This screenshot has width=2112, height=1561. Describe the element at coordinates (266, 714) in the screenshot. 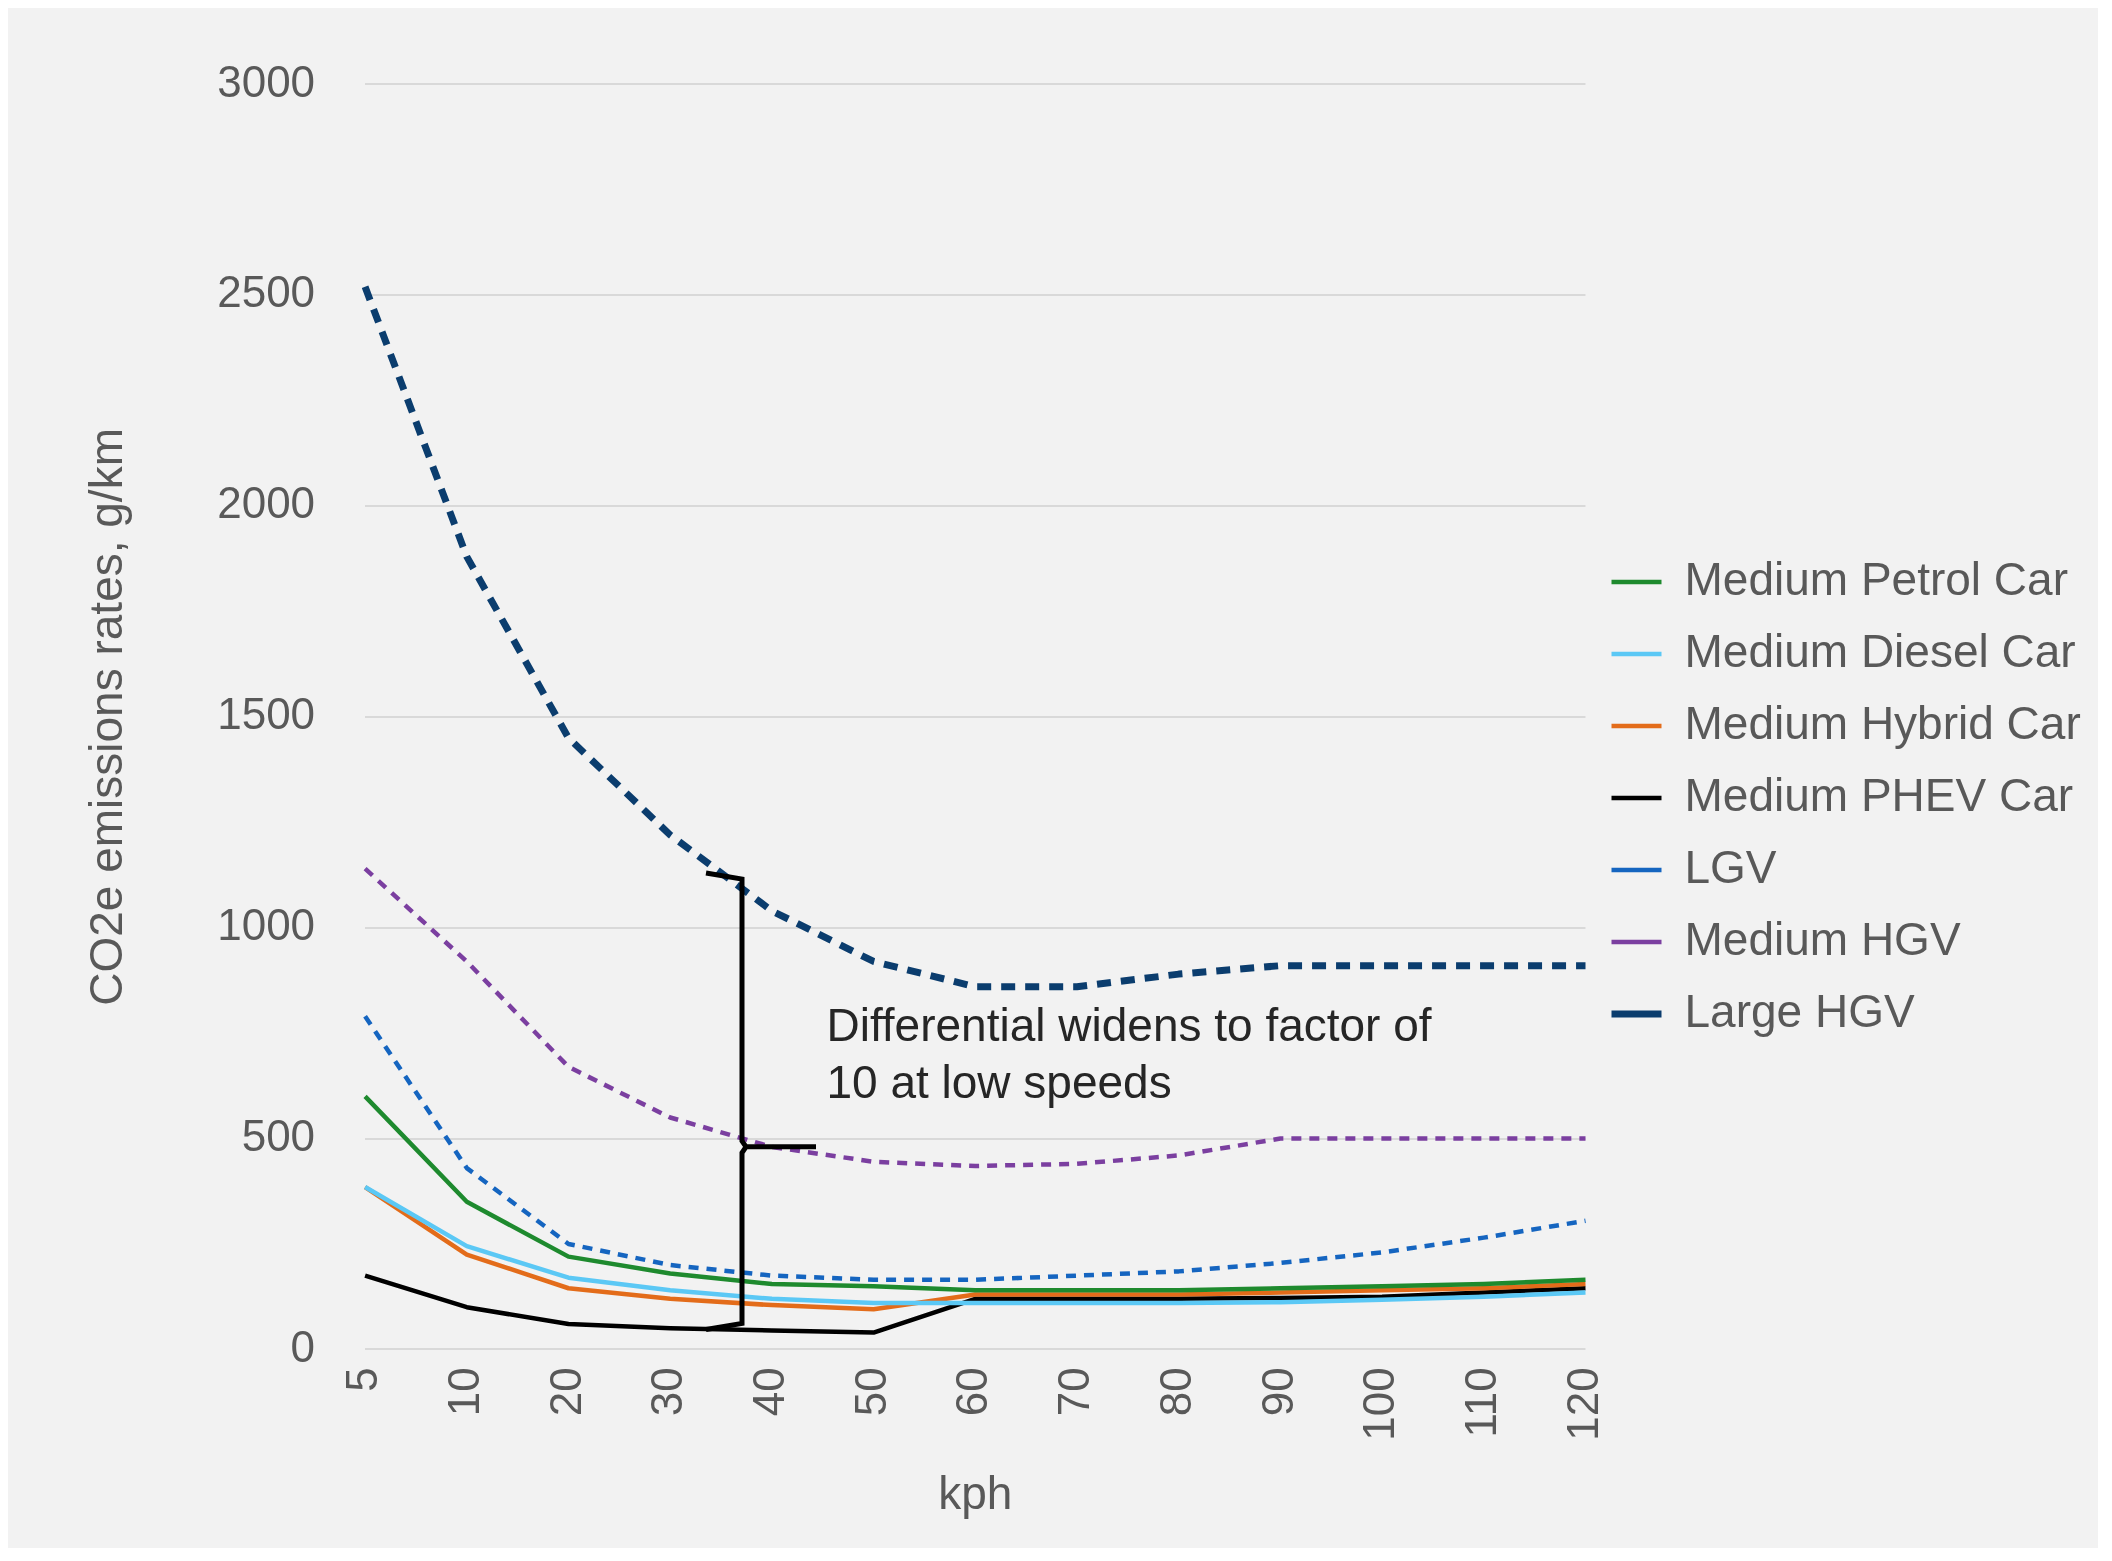

I see `y-tick-label: 1500` at that location.